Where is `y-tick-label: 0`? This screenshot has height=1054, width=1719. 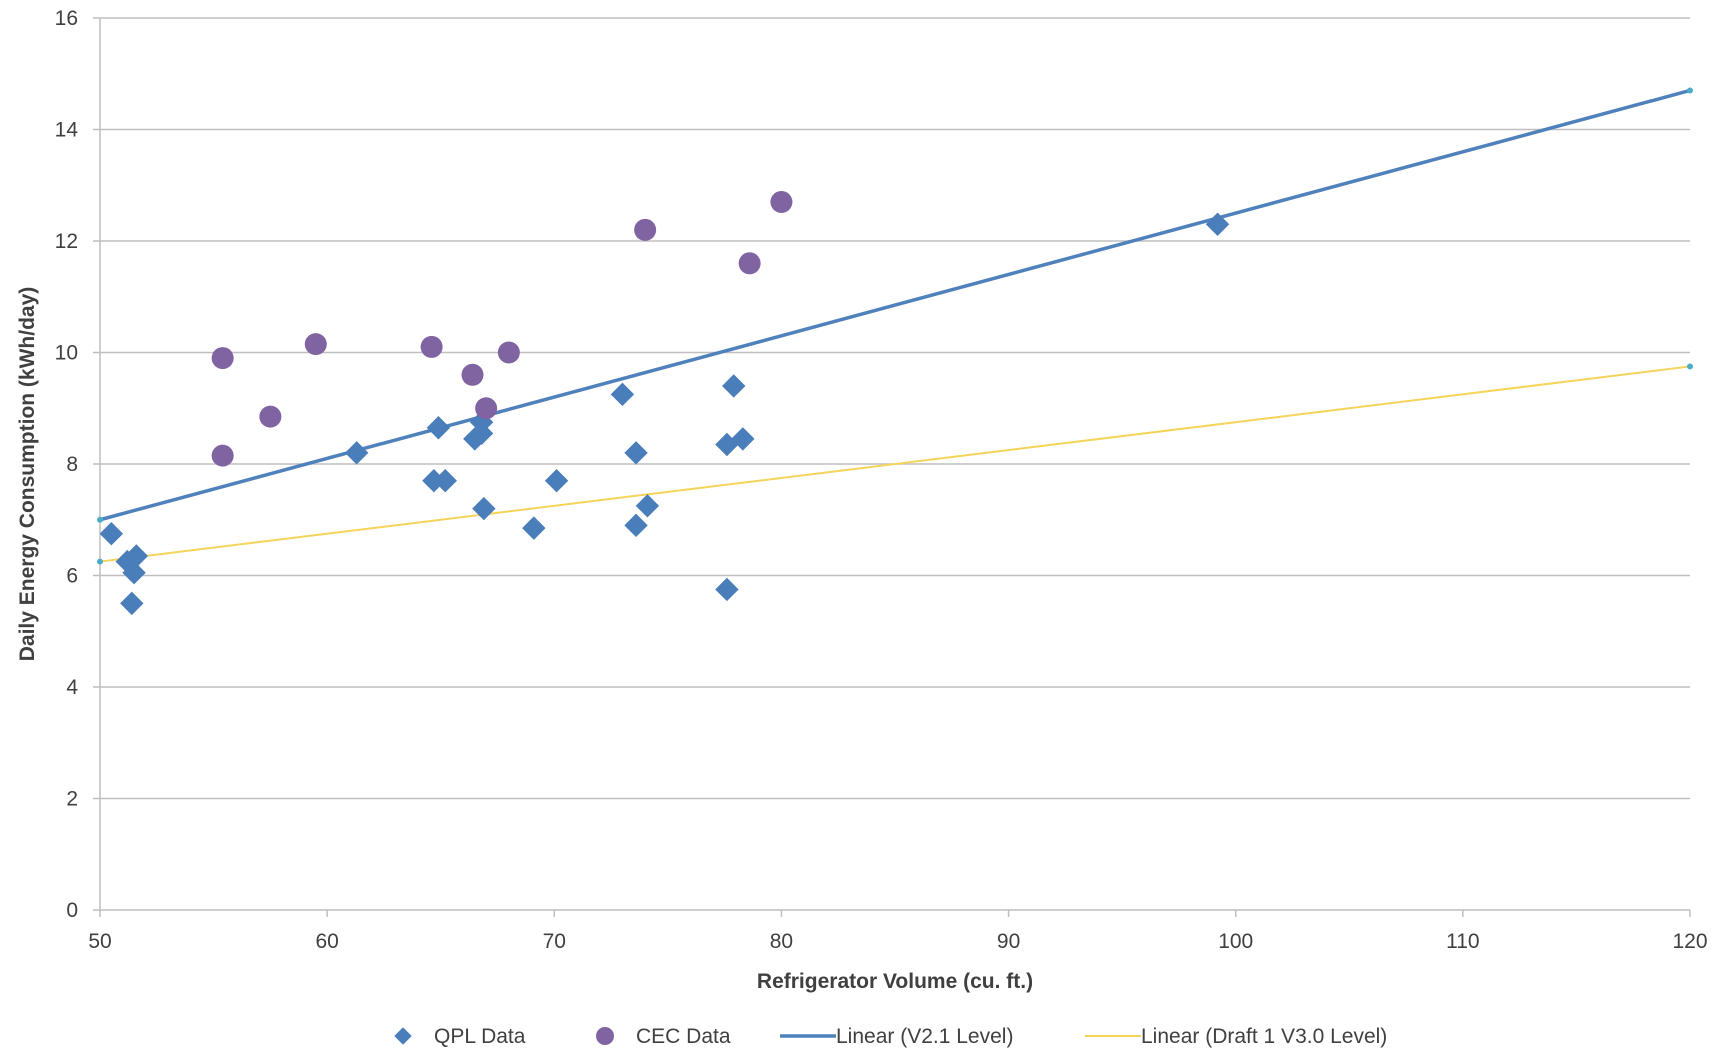
y-tick-label: 0 is located at coordinates (72, 910).